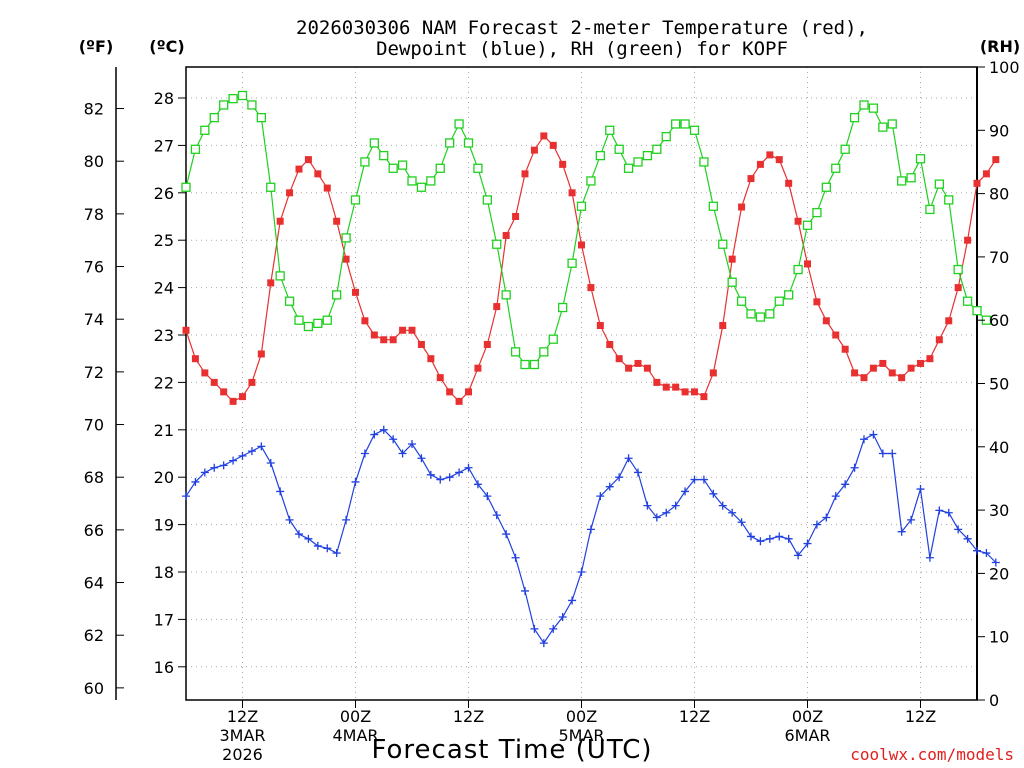 This screenshot has height=768, width=1024. Describe the element at coordinates (999, 130) in the screenshot. I see `rh-tick-label: 90` at that location.